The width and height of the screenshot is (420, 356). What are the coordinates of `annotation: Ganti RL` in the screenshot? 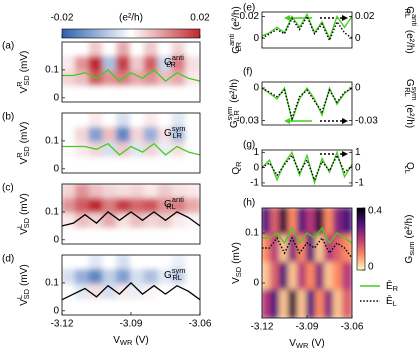 It's located at (174, 203).